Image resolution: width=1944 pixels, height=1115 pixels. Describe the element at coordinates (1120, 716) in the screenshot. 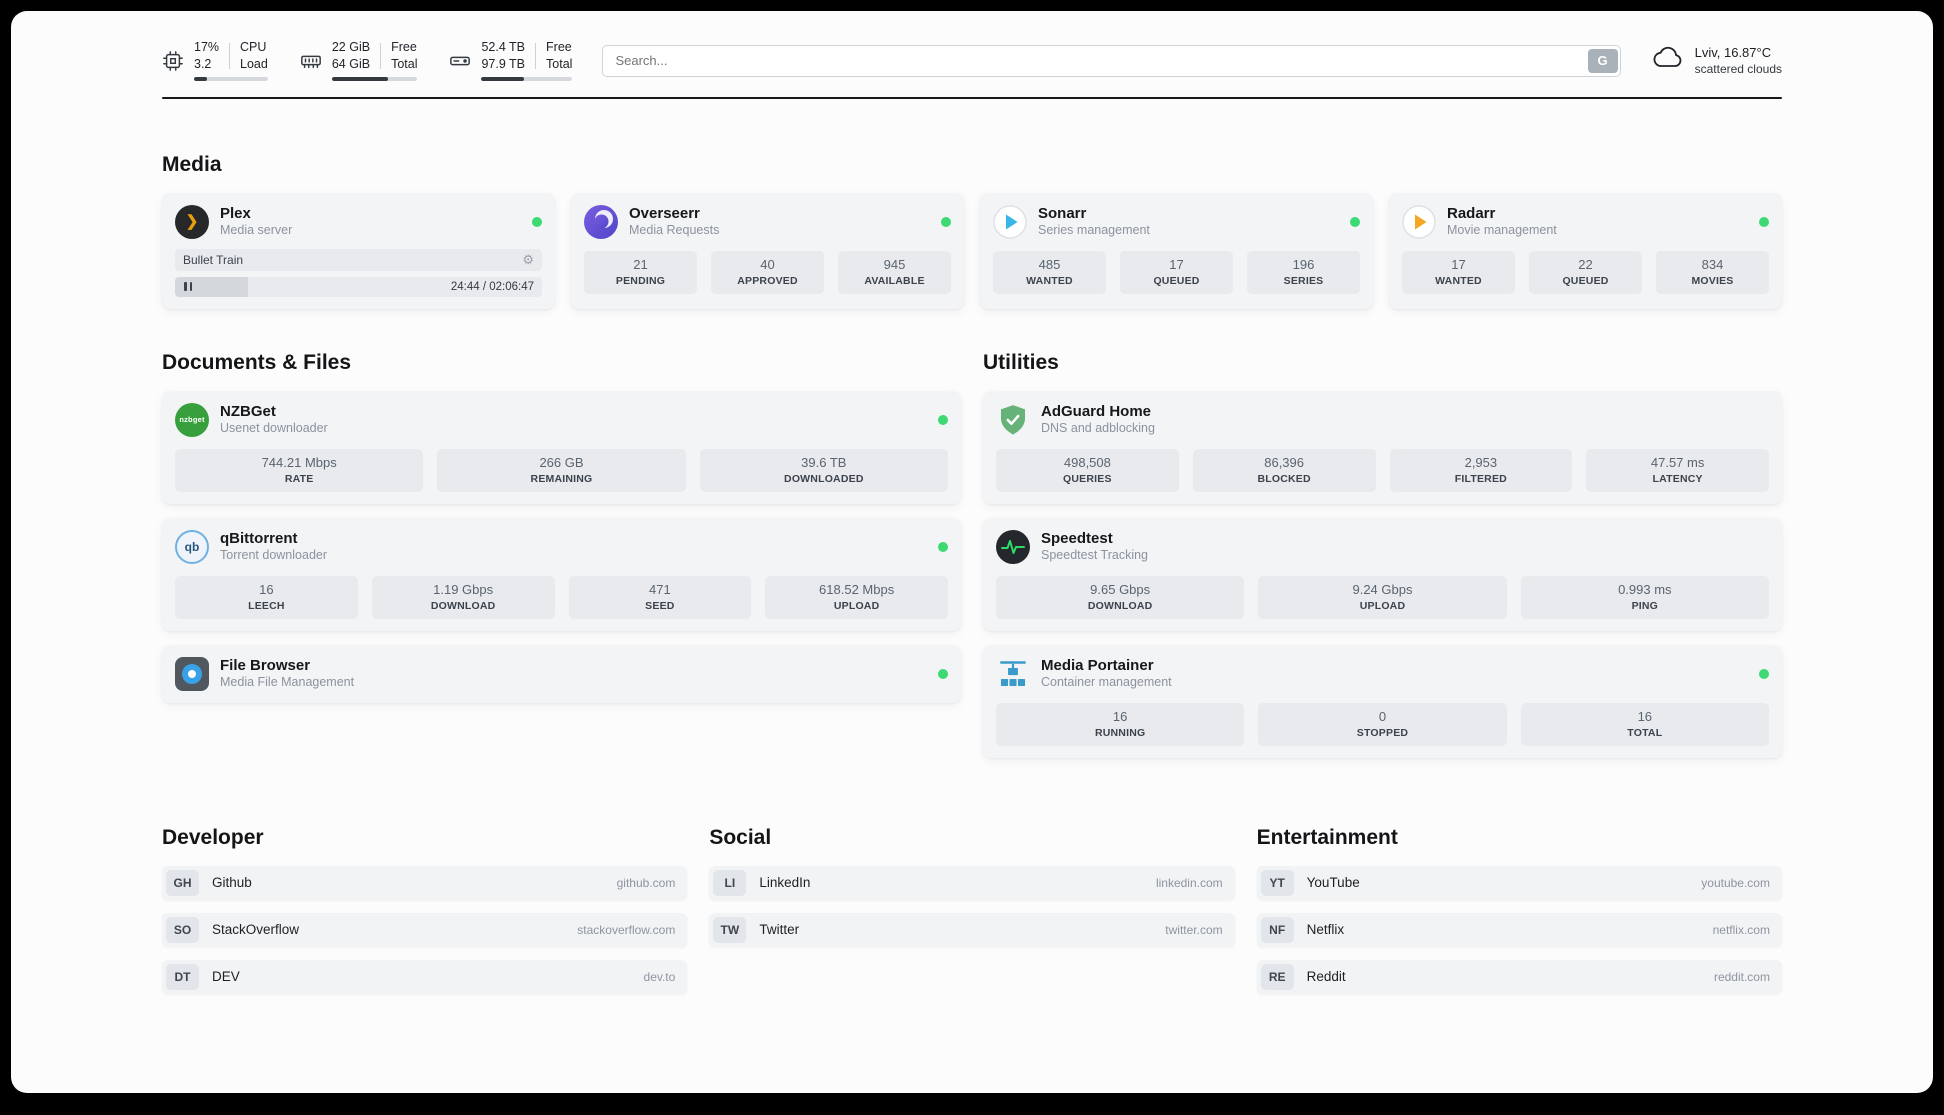

I see `stat-value: 16` at that location.